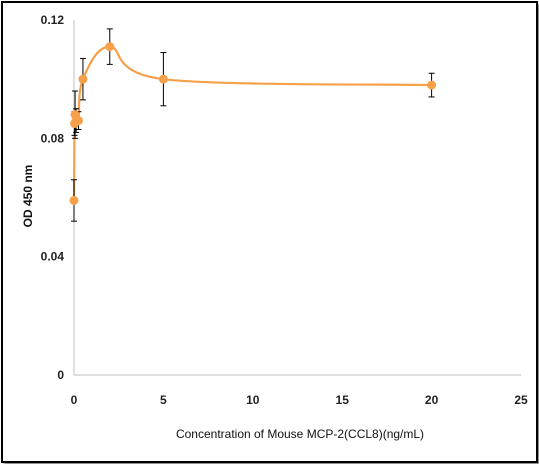 The image size is (539, 464). Describe the element at coordinates (53, 20) in the screenshot. I see `y-tick-label: 0.12` at that location.